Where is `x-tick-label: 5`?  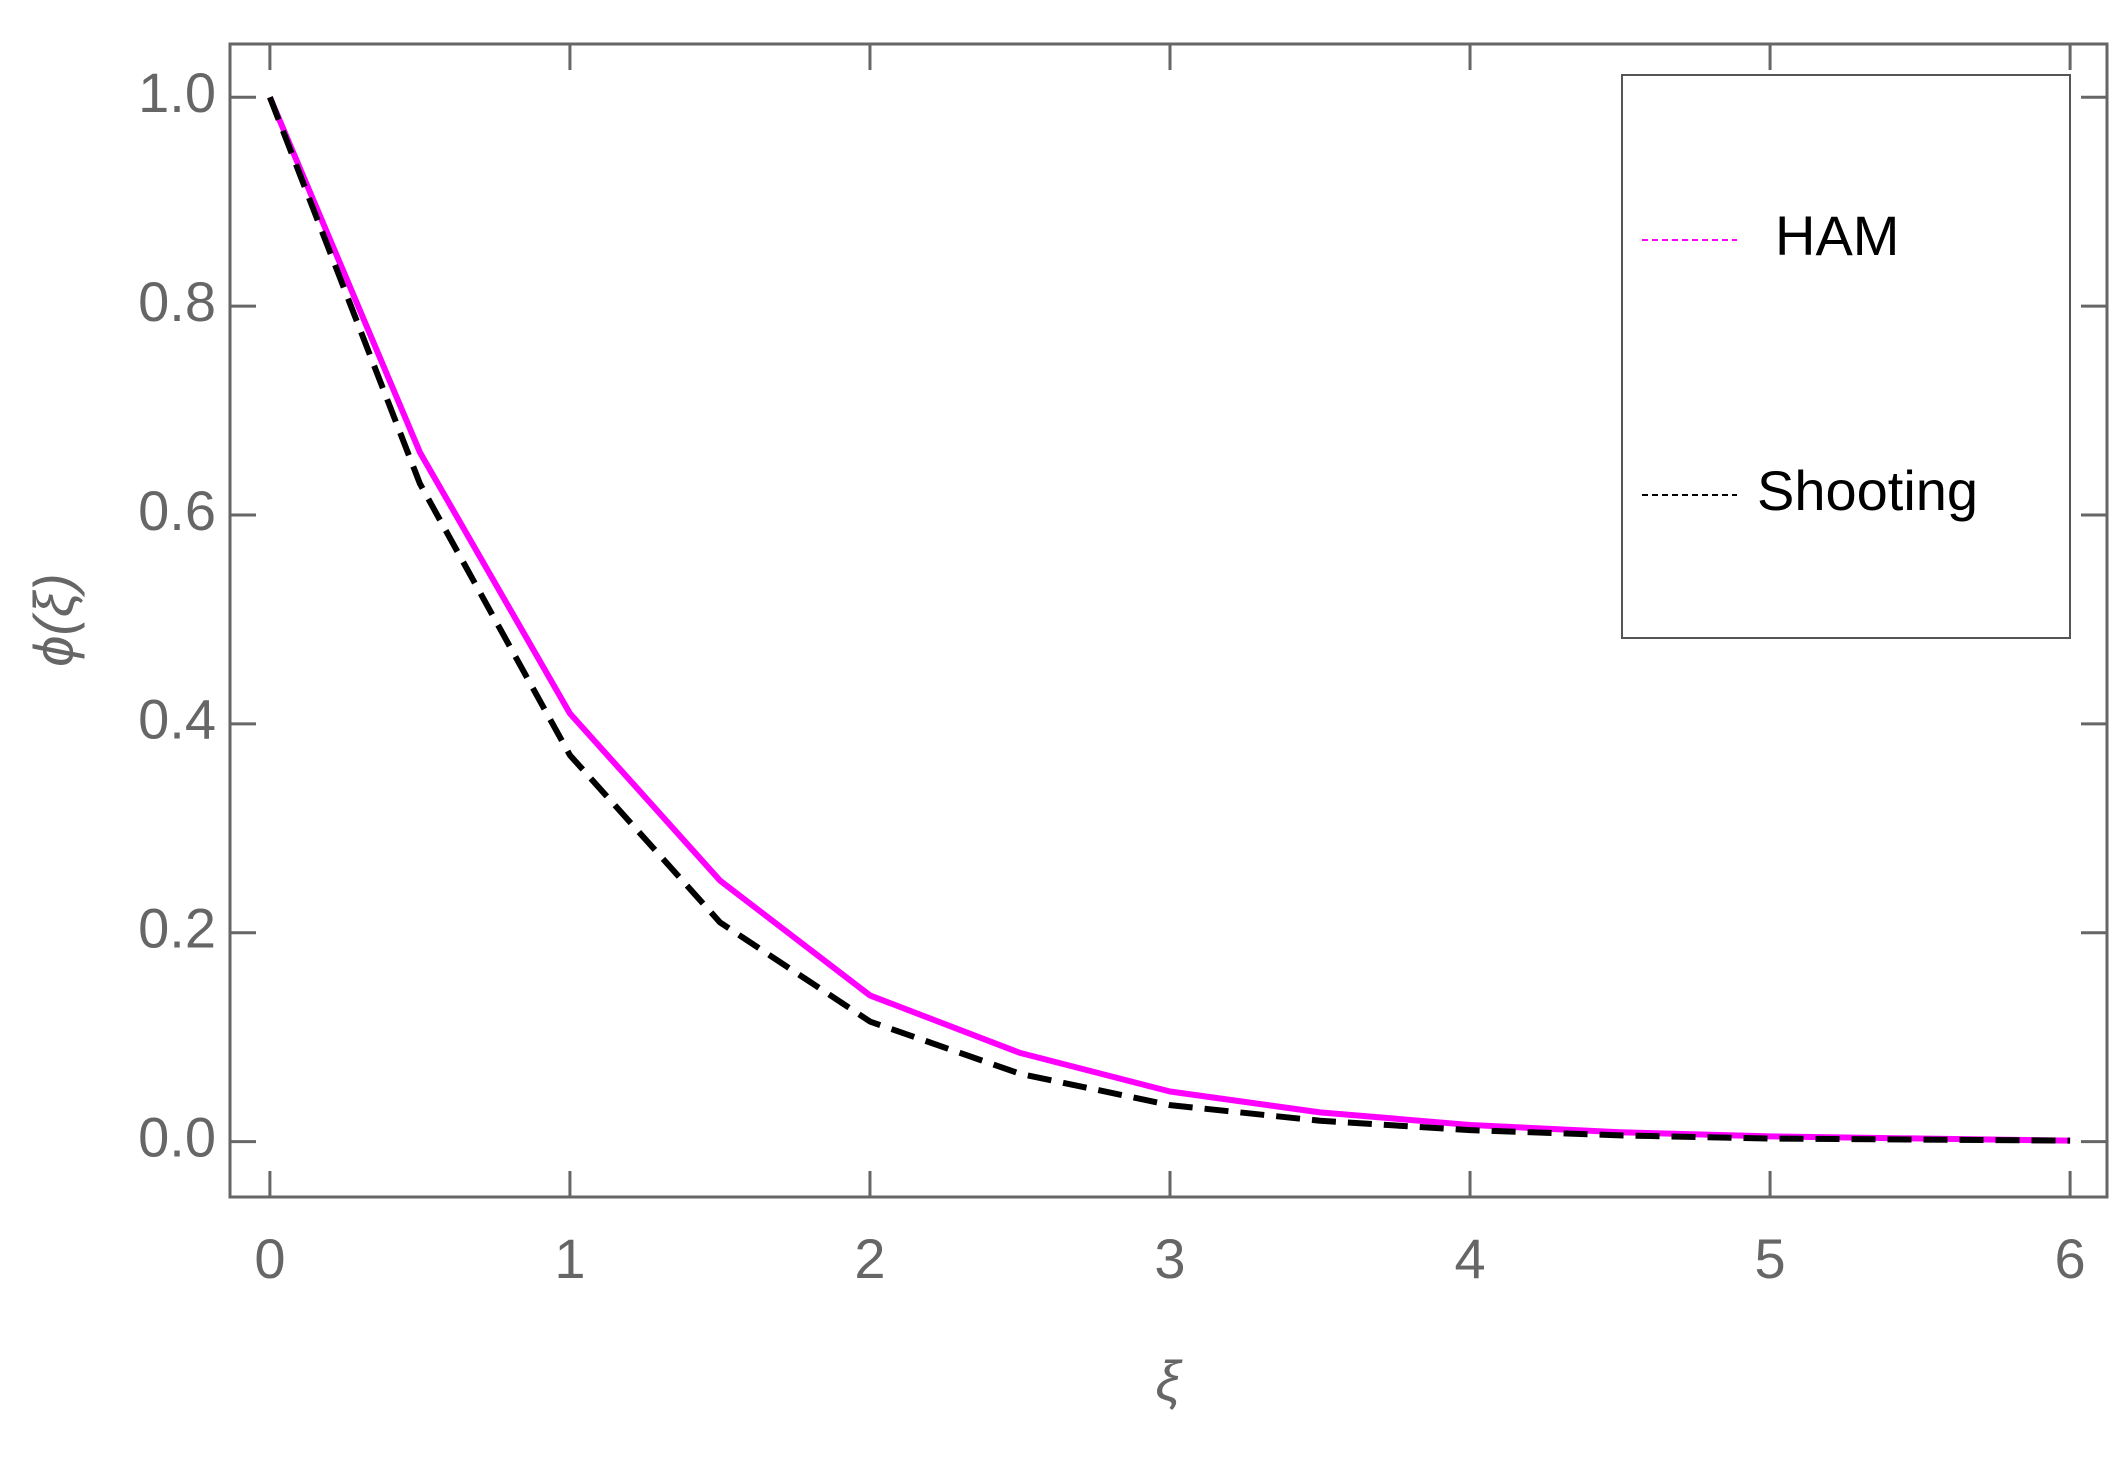 x-tick-label: 5 is located at coordinates (1769, 1258).